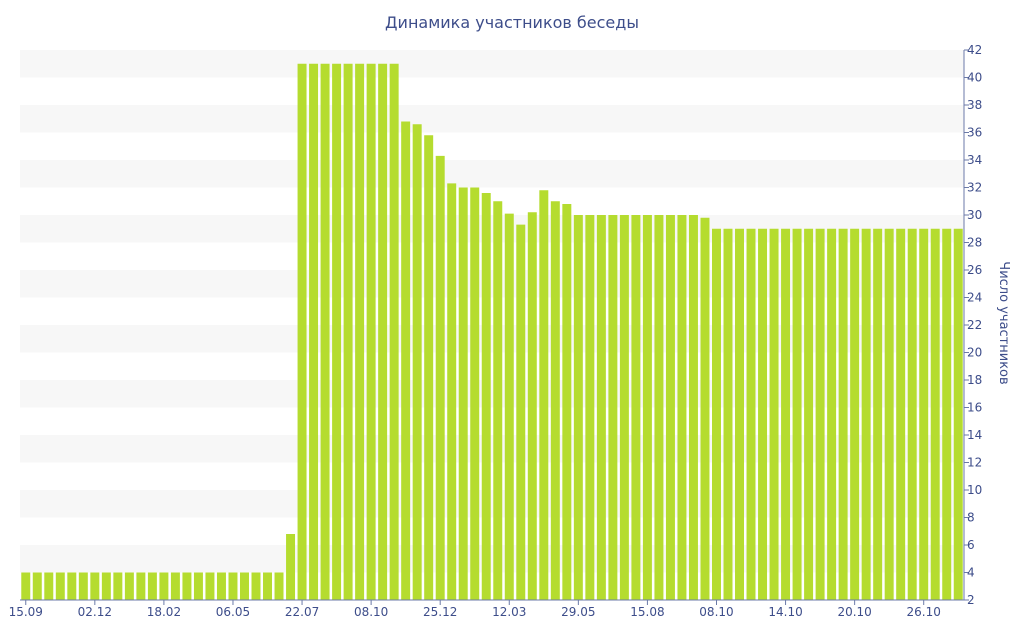 The width and height of the screenshot is (1024, 640). Describe the element at coordinates (1003, 322) in the screenshot. I see `y-axis-title: Число участников` at that location.